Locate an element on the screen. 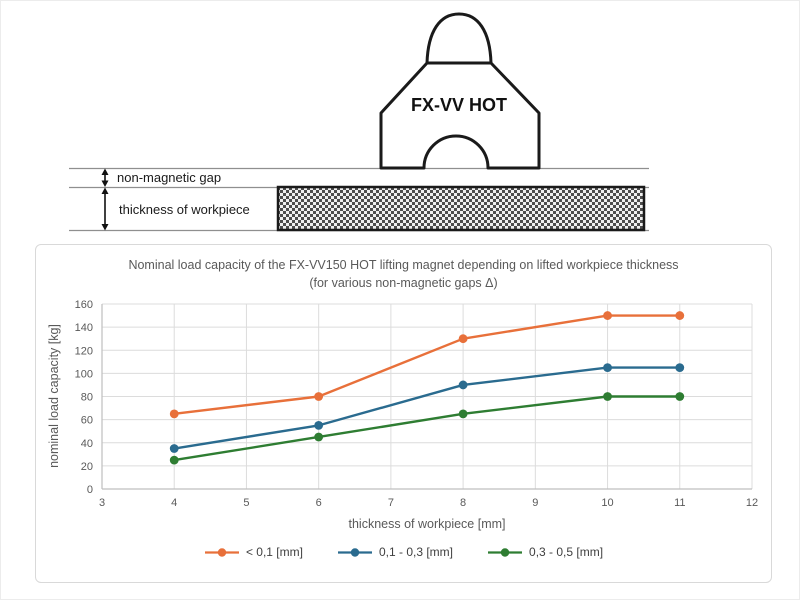  y-tick-label: 0 is located at coordinates (90, 490).